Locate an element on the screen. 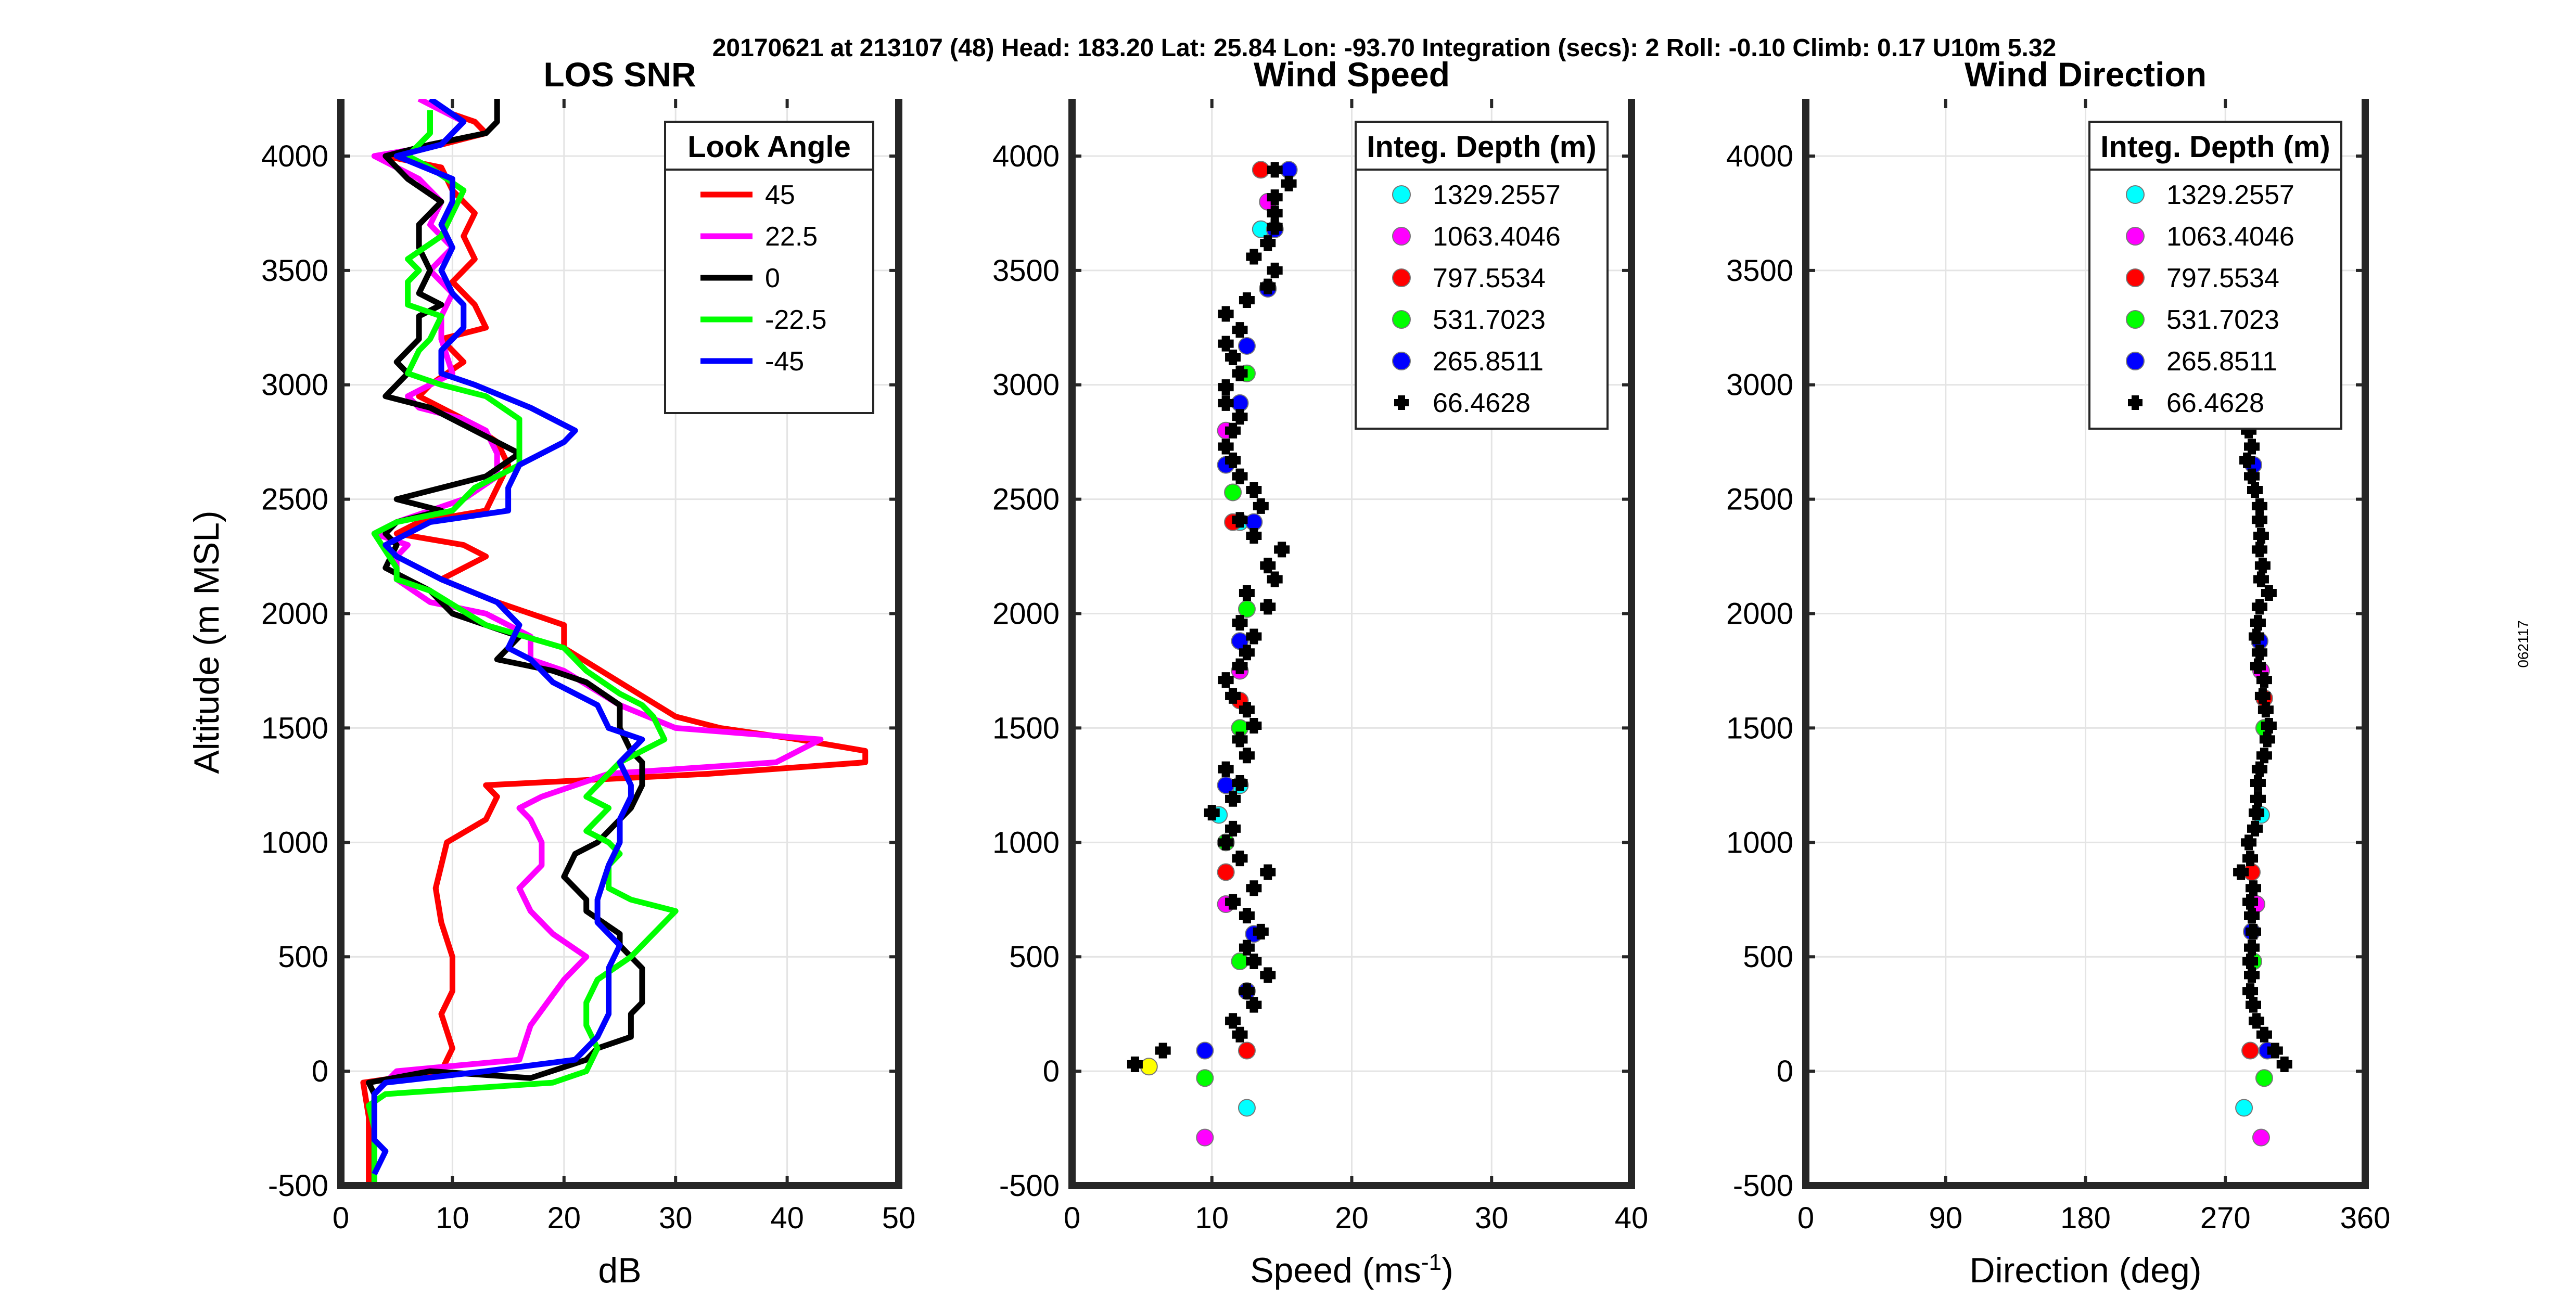 The width and height of the screenshot is (2576, 1312). los-snr-legend-label-0: 0 is located at coordinates (772, 278).